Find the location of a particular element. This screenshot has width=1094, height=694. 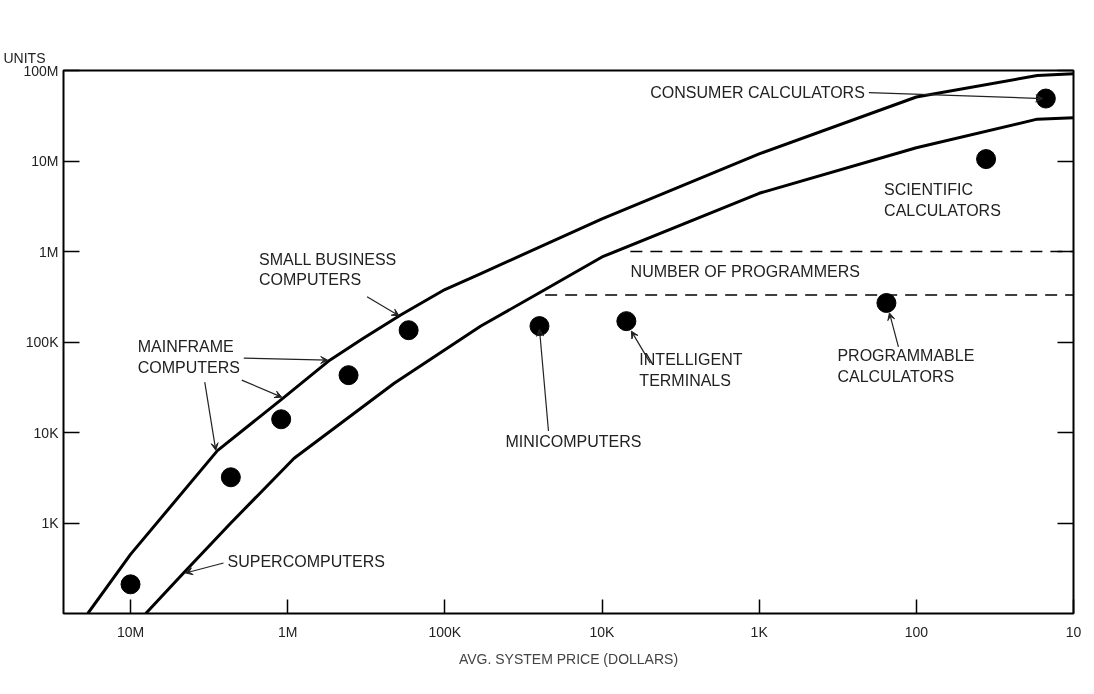

y-tick-label: 10K is located at coordinates (46, 432).